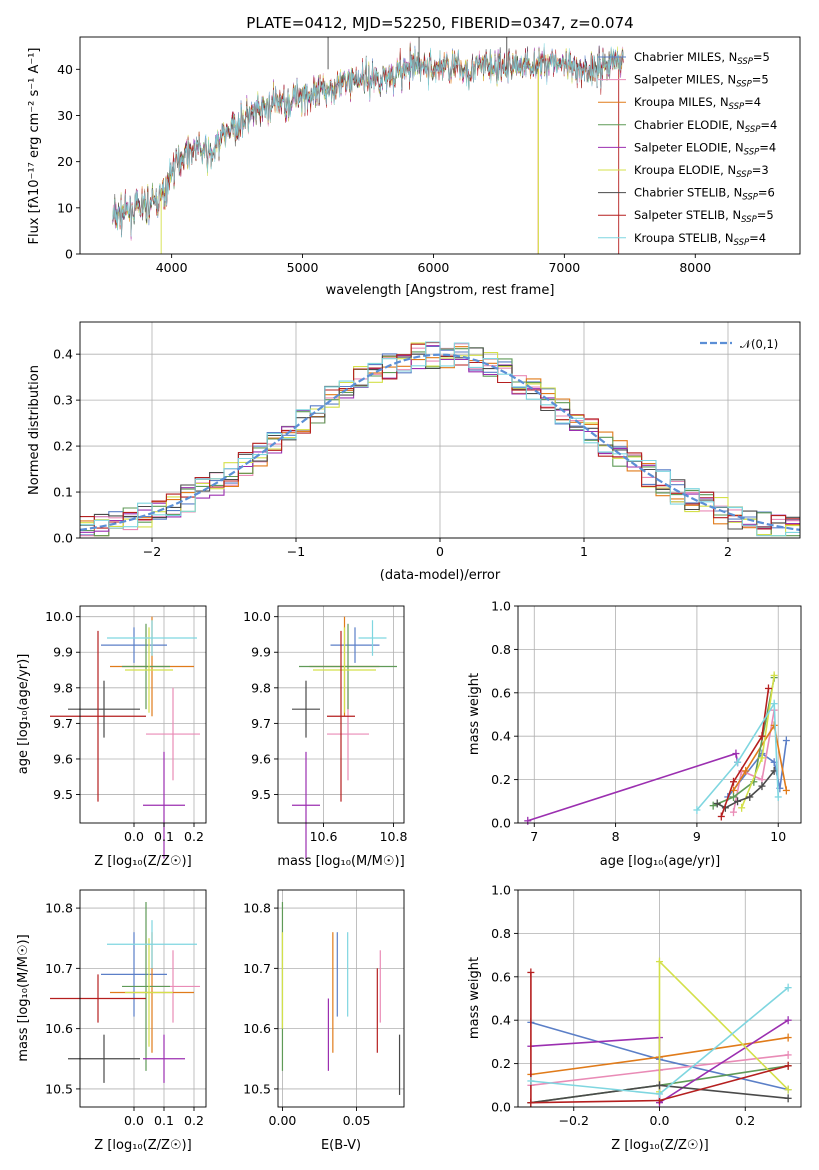 This screenshot has width=819, height=1170. Describe the element at coordinates (23, 997) in the screenshot. I see `y-axis-label: mass [log₁₀(M/M☉)]` at that location.